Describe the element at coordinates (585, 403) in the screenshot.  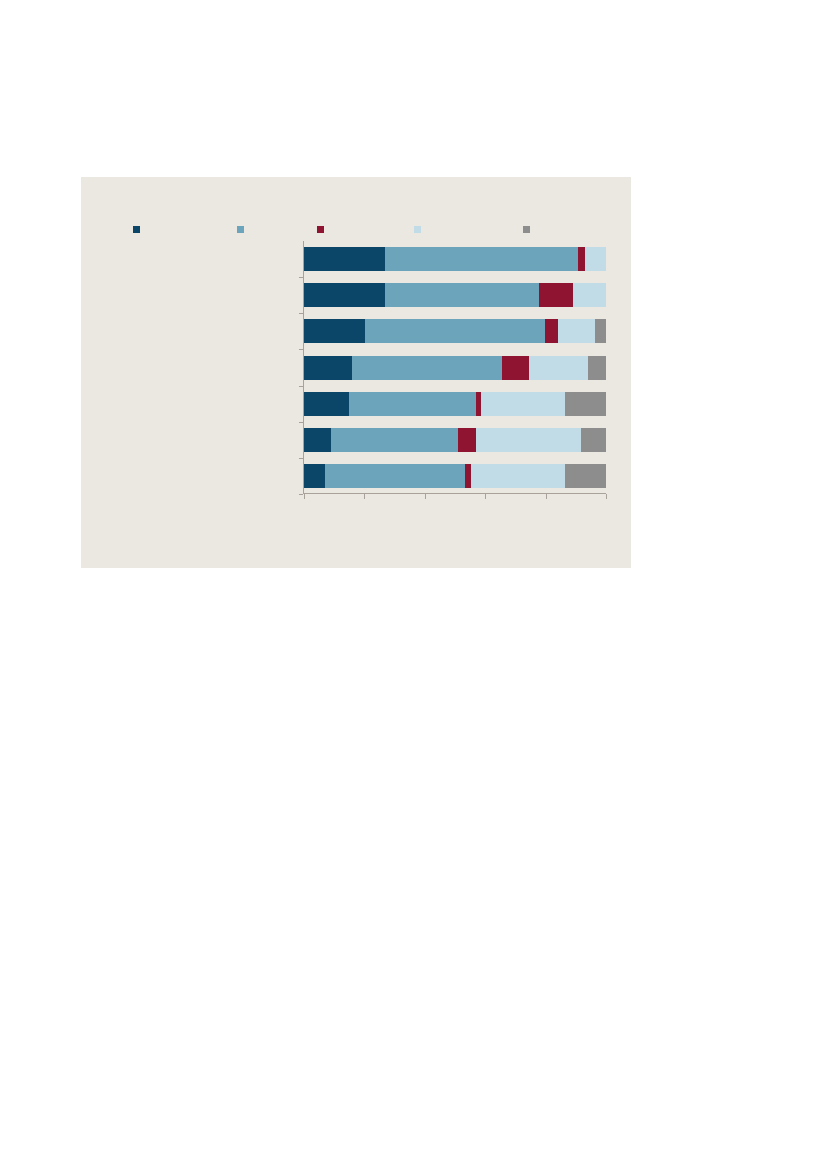
I see `bar-segment-r4-s4` at that location.